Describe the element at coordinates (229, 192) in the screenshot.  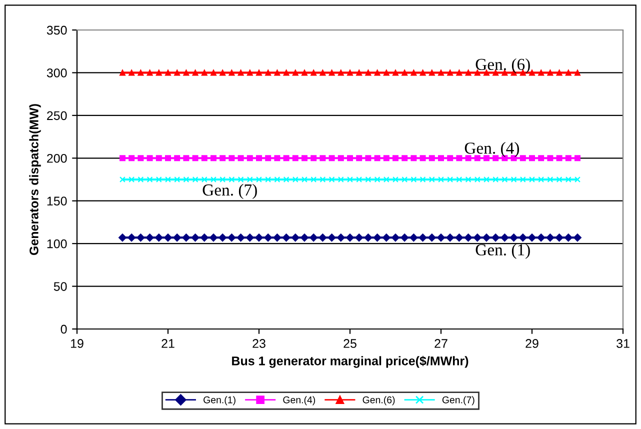
I see `annotation: Gen. (7)` at that location.